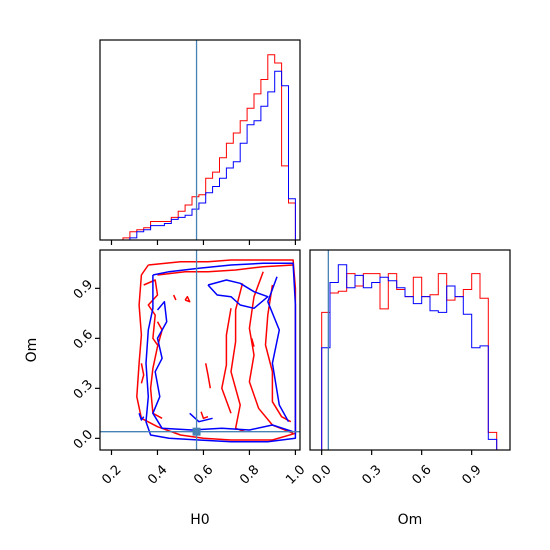 The width and height of the screenshot is (550, 550). What do you see at coordinates (295, 474) in the screenshot?
I see `contour-xtick-label: 1.0` at bounding box center [295, 474].